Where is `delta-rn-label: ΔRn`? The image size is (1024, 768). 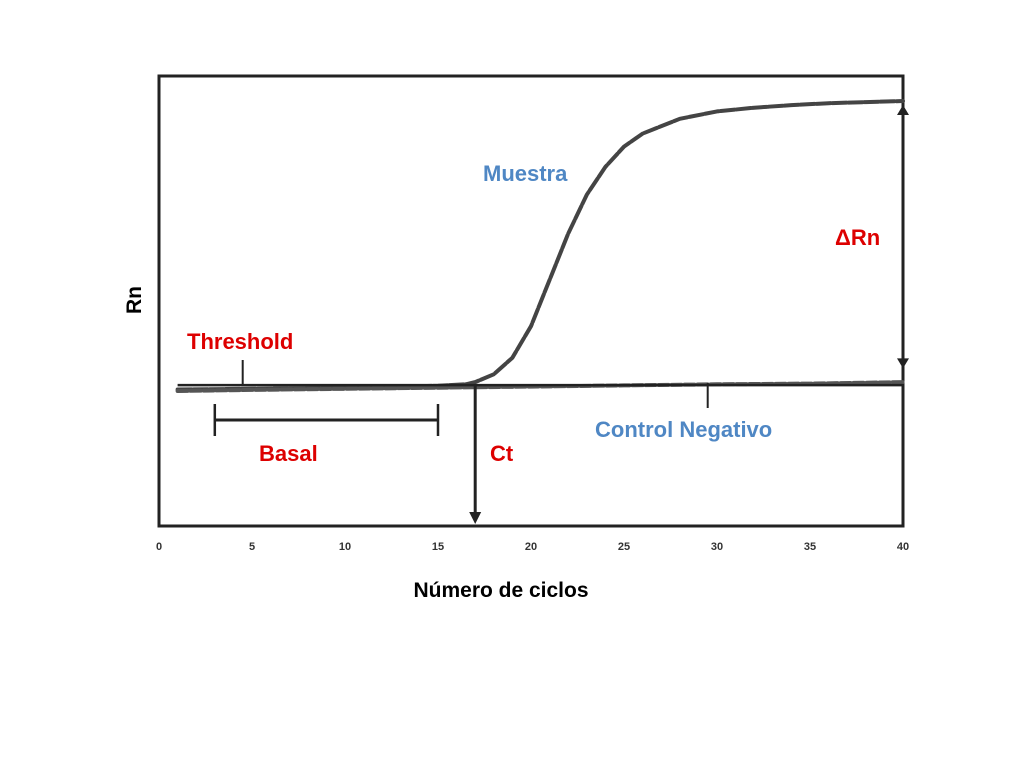
delta-rn-label: ΔRn is located at coordinates (857, 237).